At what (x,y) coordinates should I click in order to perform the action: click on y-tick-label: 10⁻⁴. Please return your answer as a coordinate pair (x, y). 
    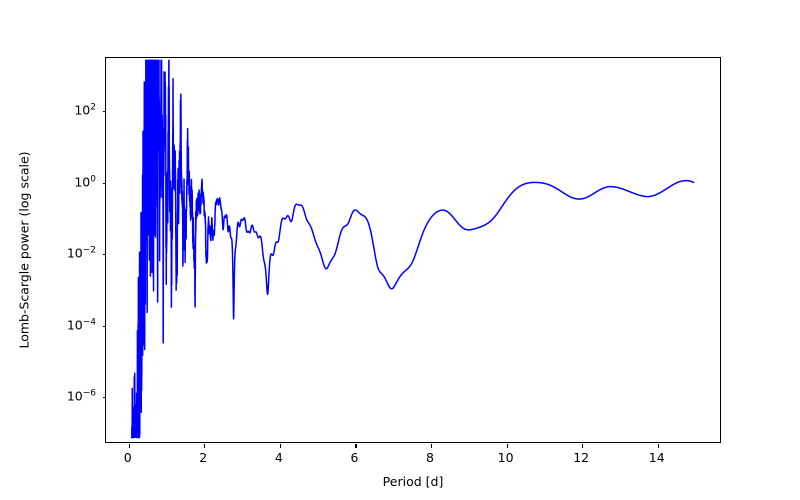
    Looking at the image, I should click on (81, 325).